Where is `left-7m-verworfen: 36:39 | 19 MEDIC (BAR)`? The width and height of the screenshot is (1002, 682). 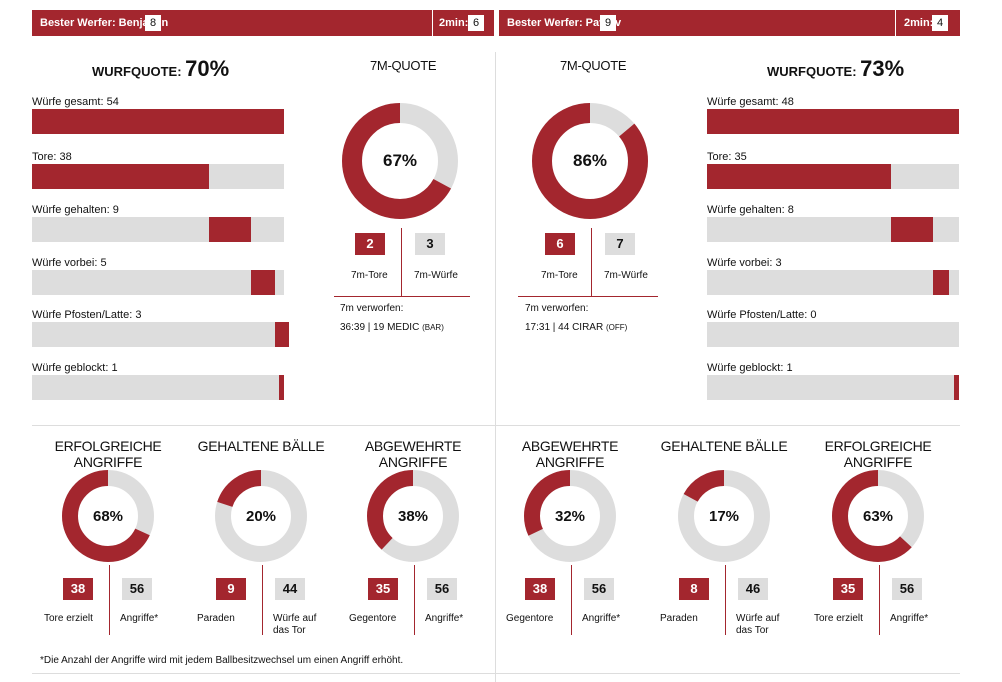
left-7m-verworfen: 36:39 | 19 MEDIC (BAR) is located at coordinates (392, 328).